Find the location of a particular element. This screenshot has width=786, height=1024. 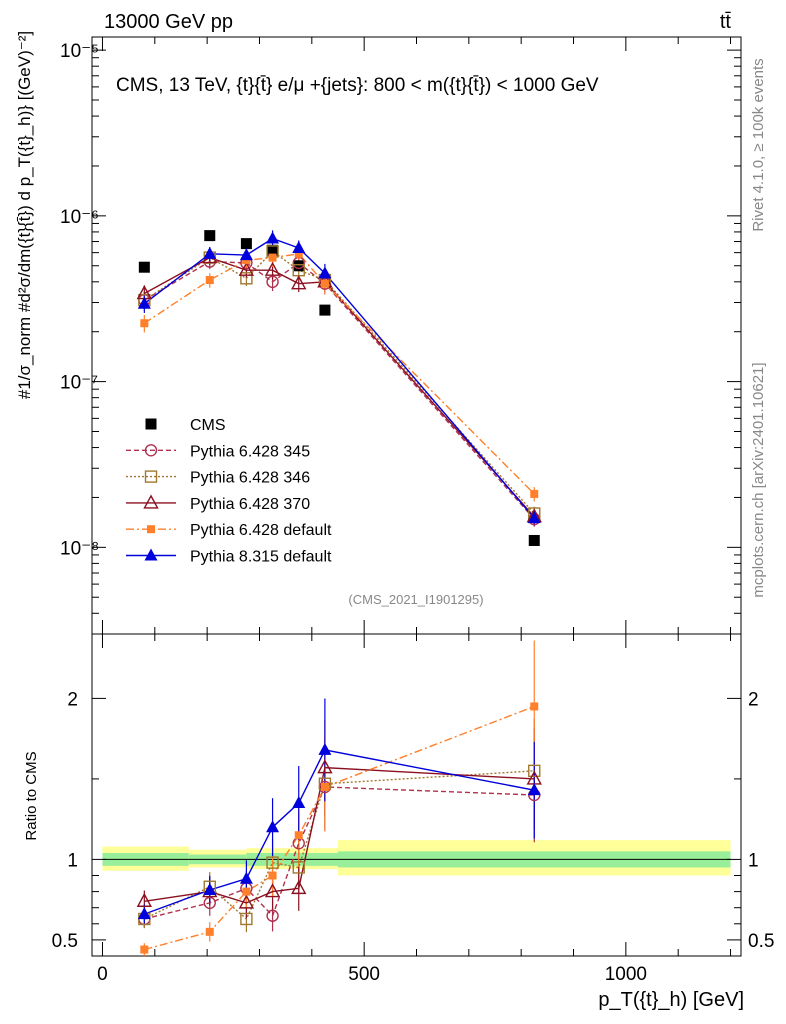

rivet-version-label: Rivet 4.1.0, ≥ 100k events is located at coordinates (758, 144).